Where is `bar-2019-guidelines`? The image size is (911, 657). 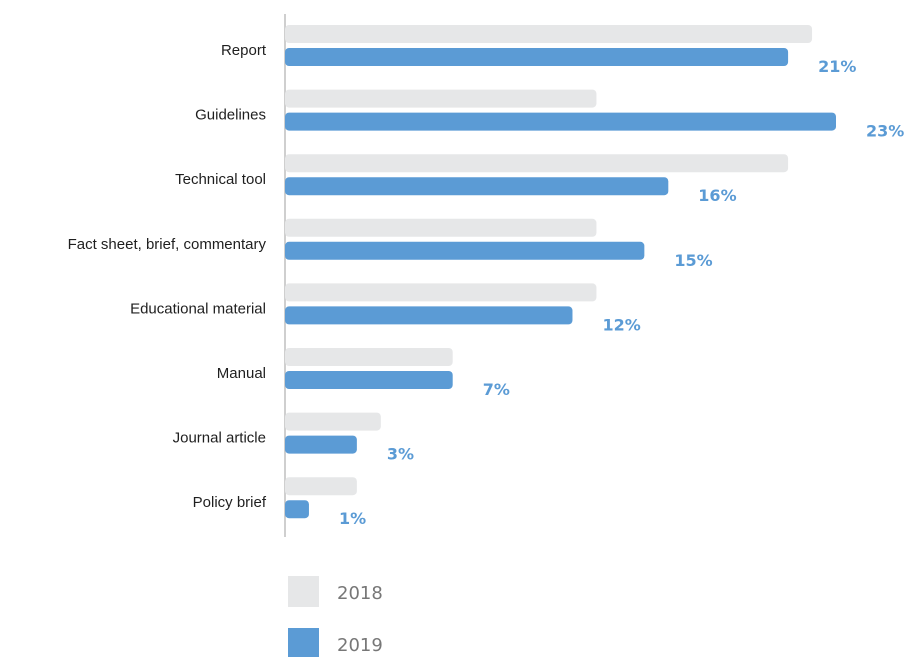
bar-2019-guidelines is located at coordinates (560, 121).